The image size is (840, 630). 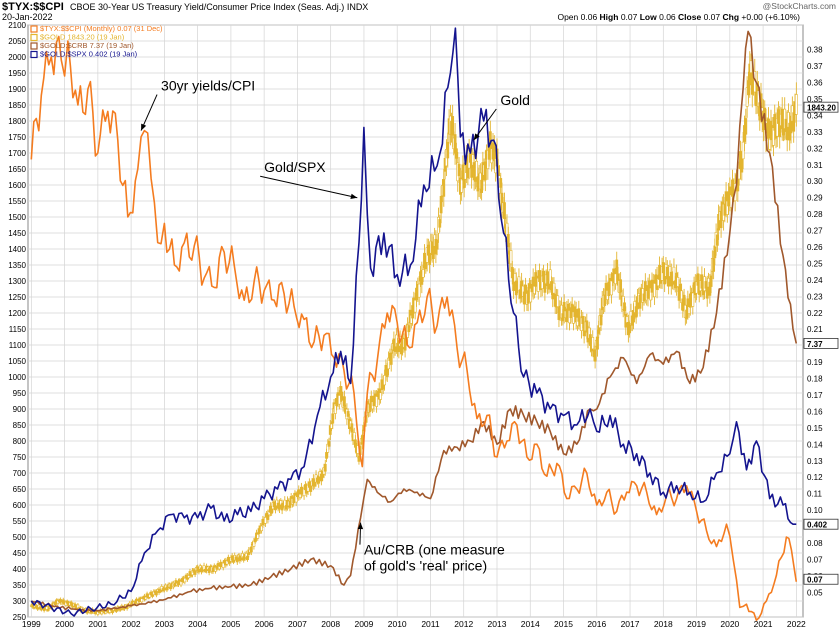 I want to click on left-tick-label: 1850, so click(x=17, y=105).